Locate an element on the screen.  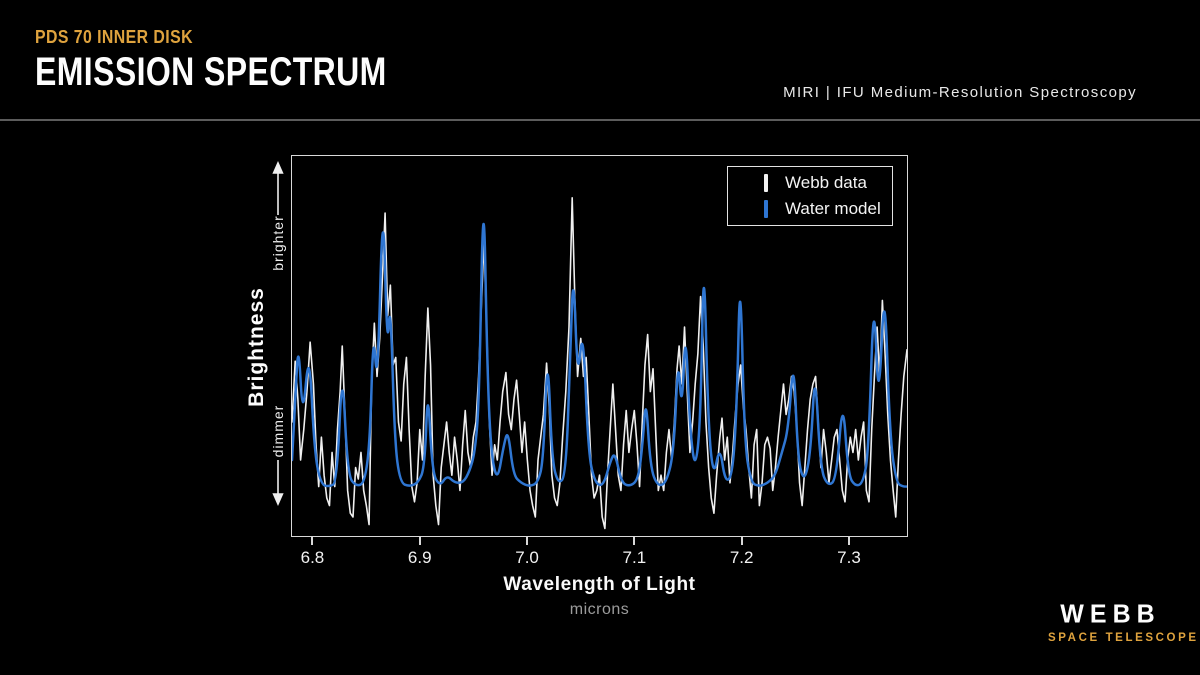
x-tick-label: 7.1 is located at coordinates (634, 557).